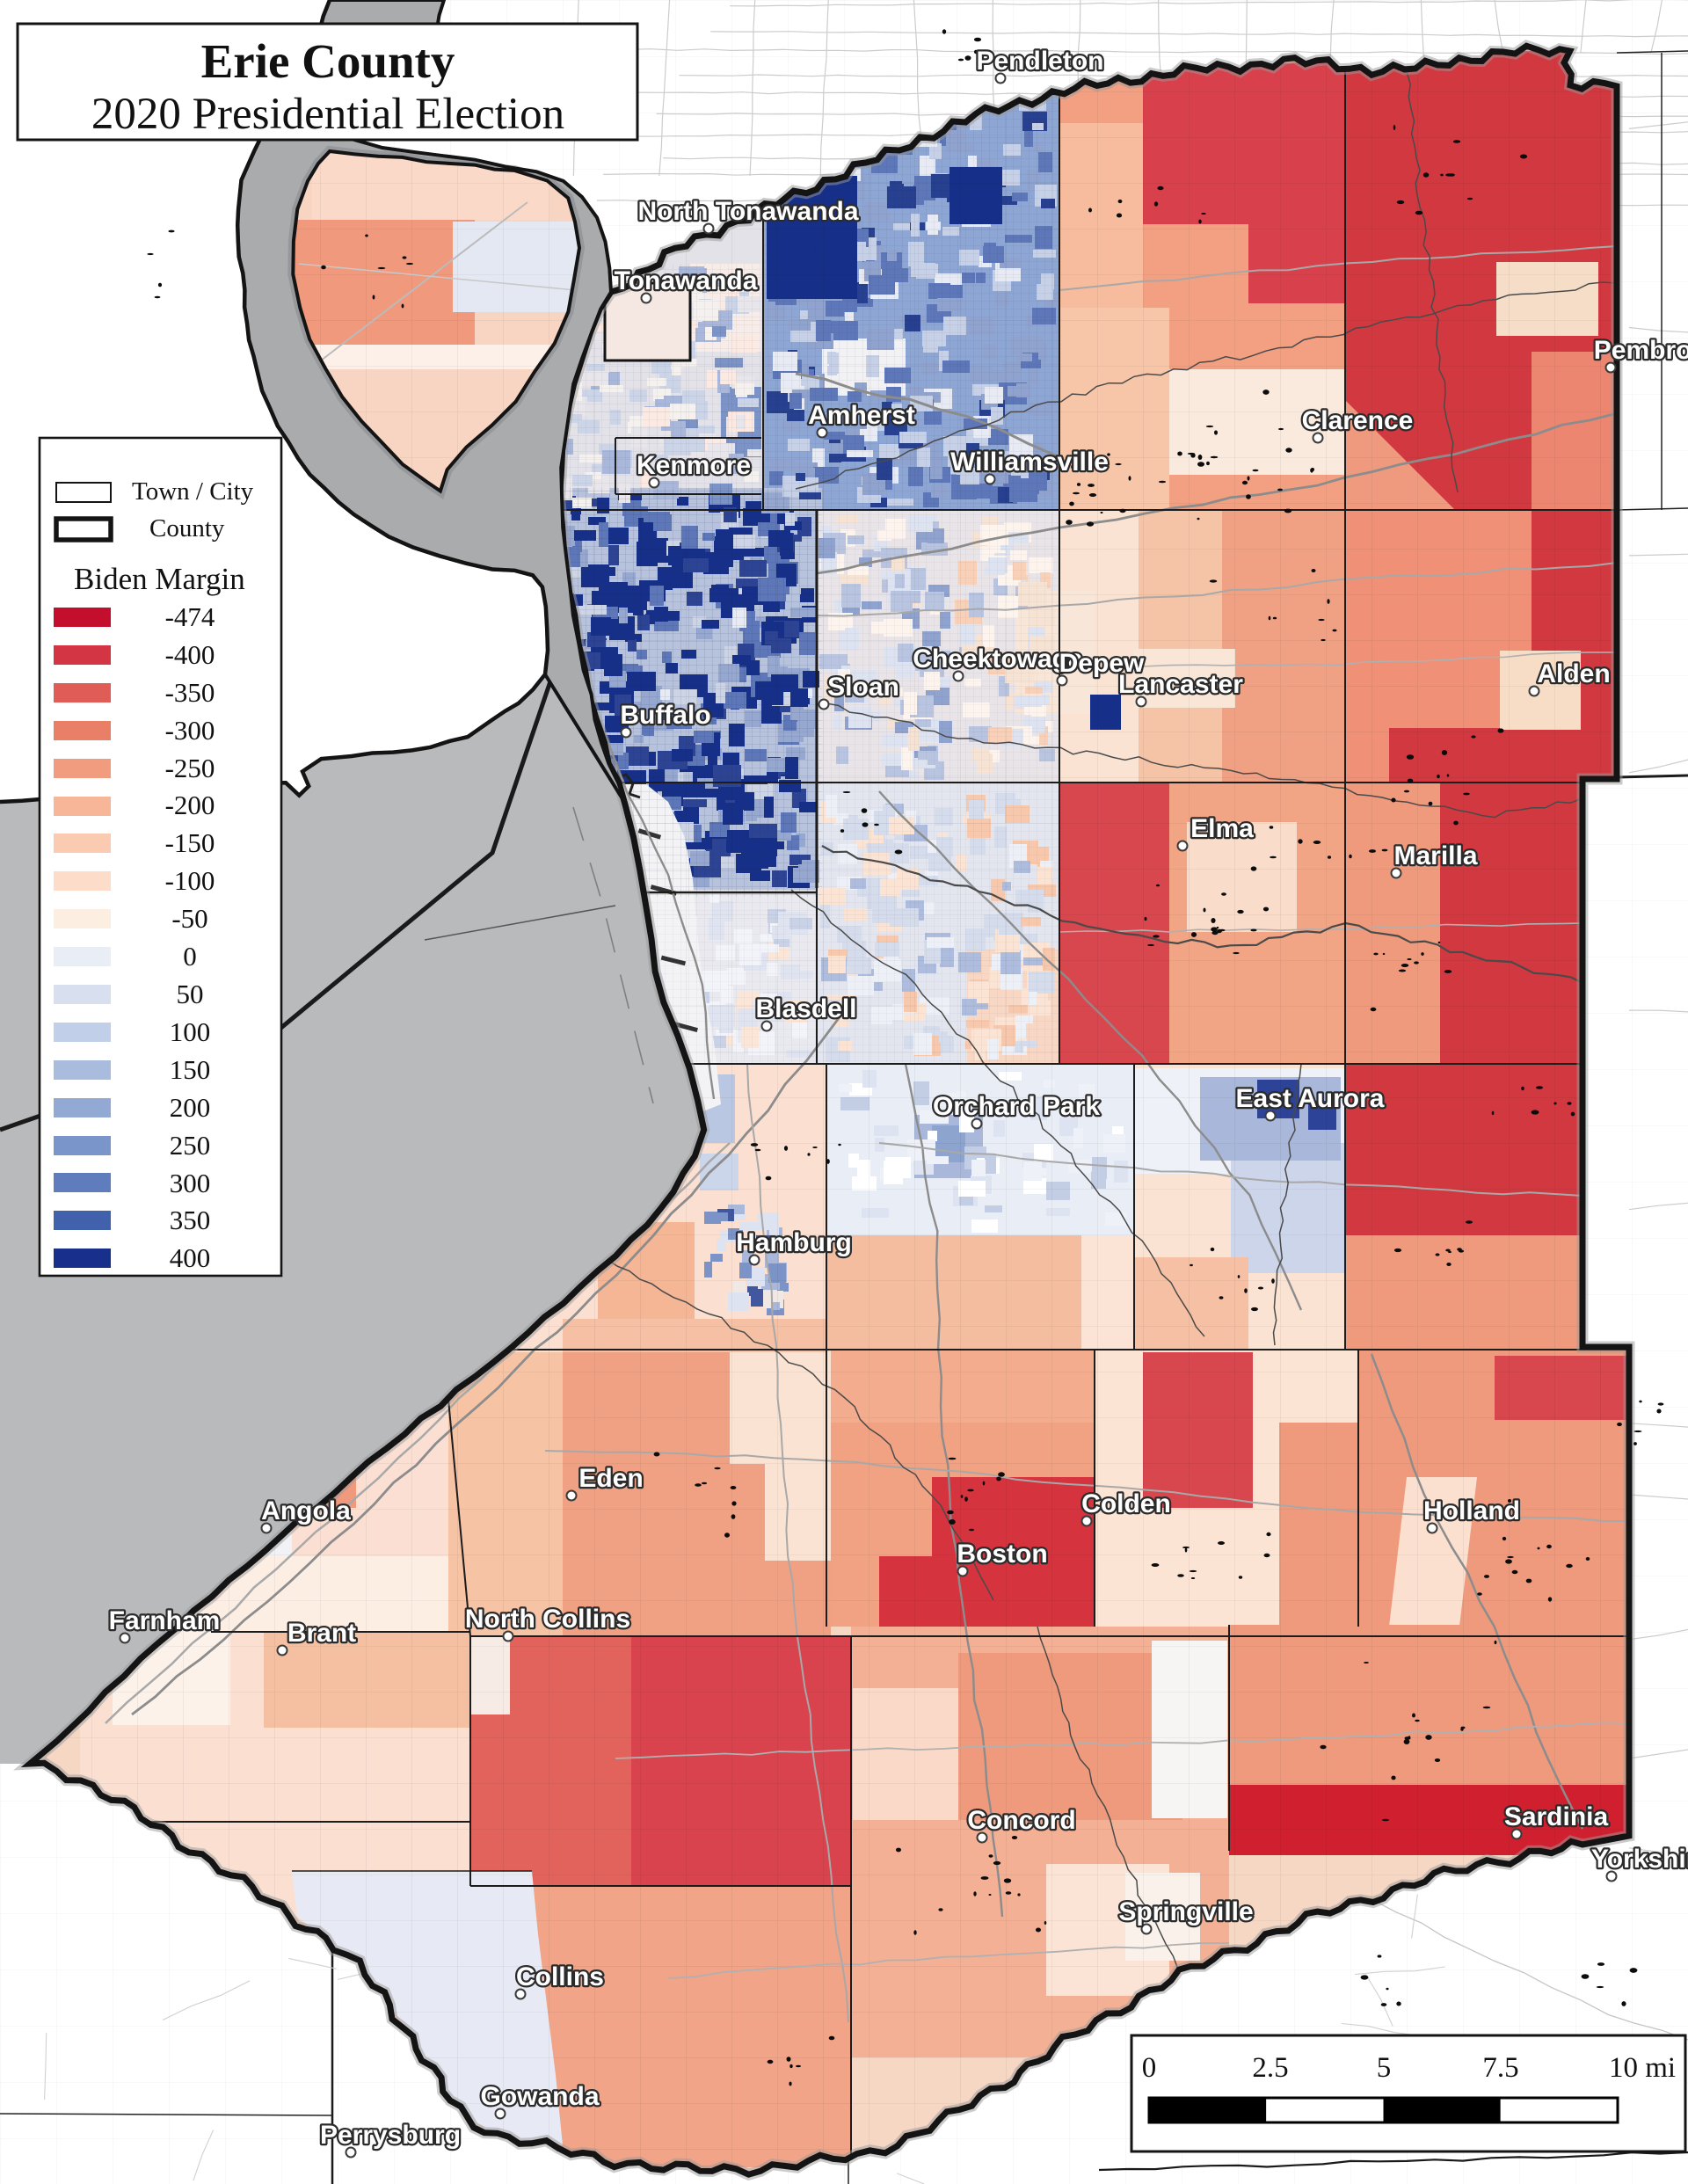 The image size is (1688, 2184). I want to click on svg-text: 2020 Presidential Election, so click(327, 115).